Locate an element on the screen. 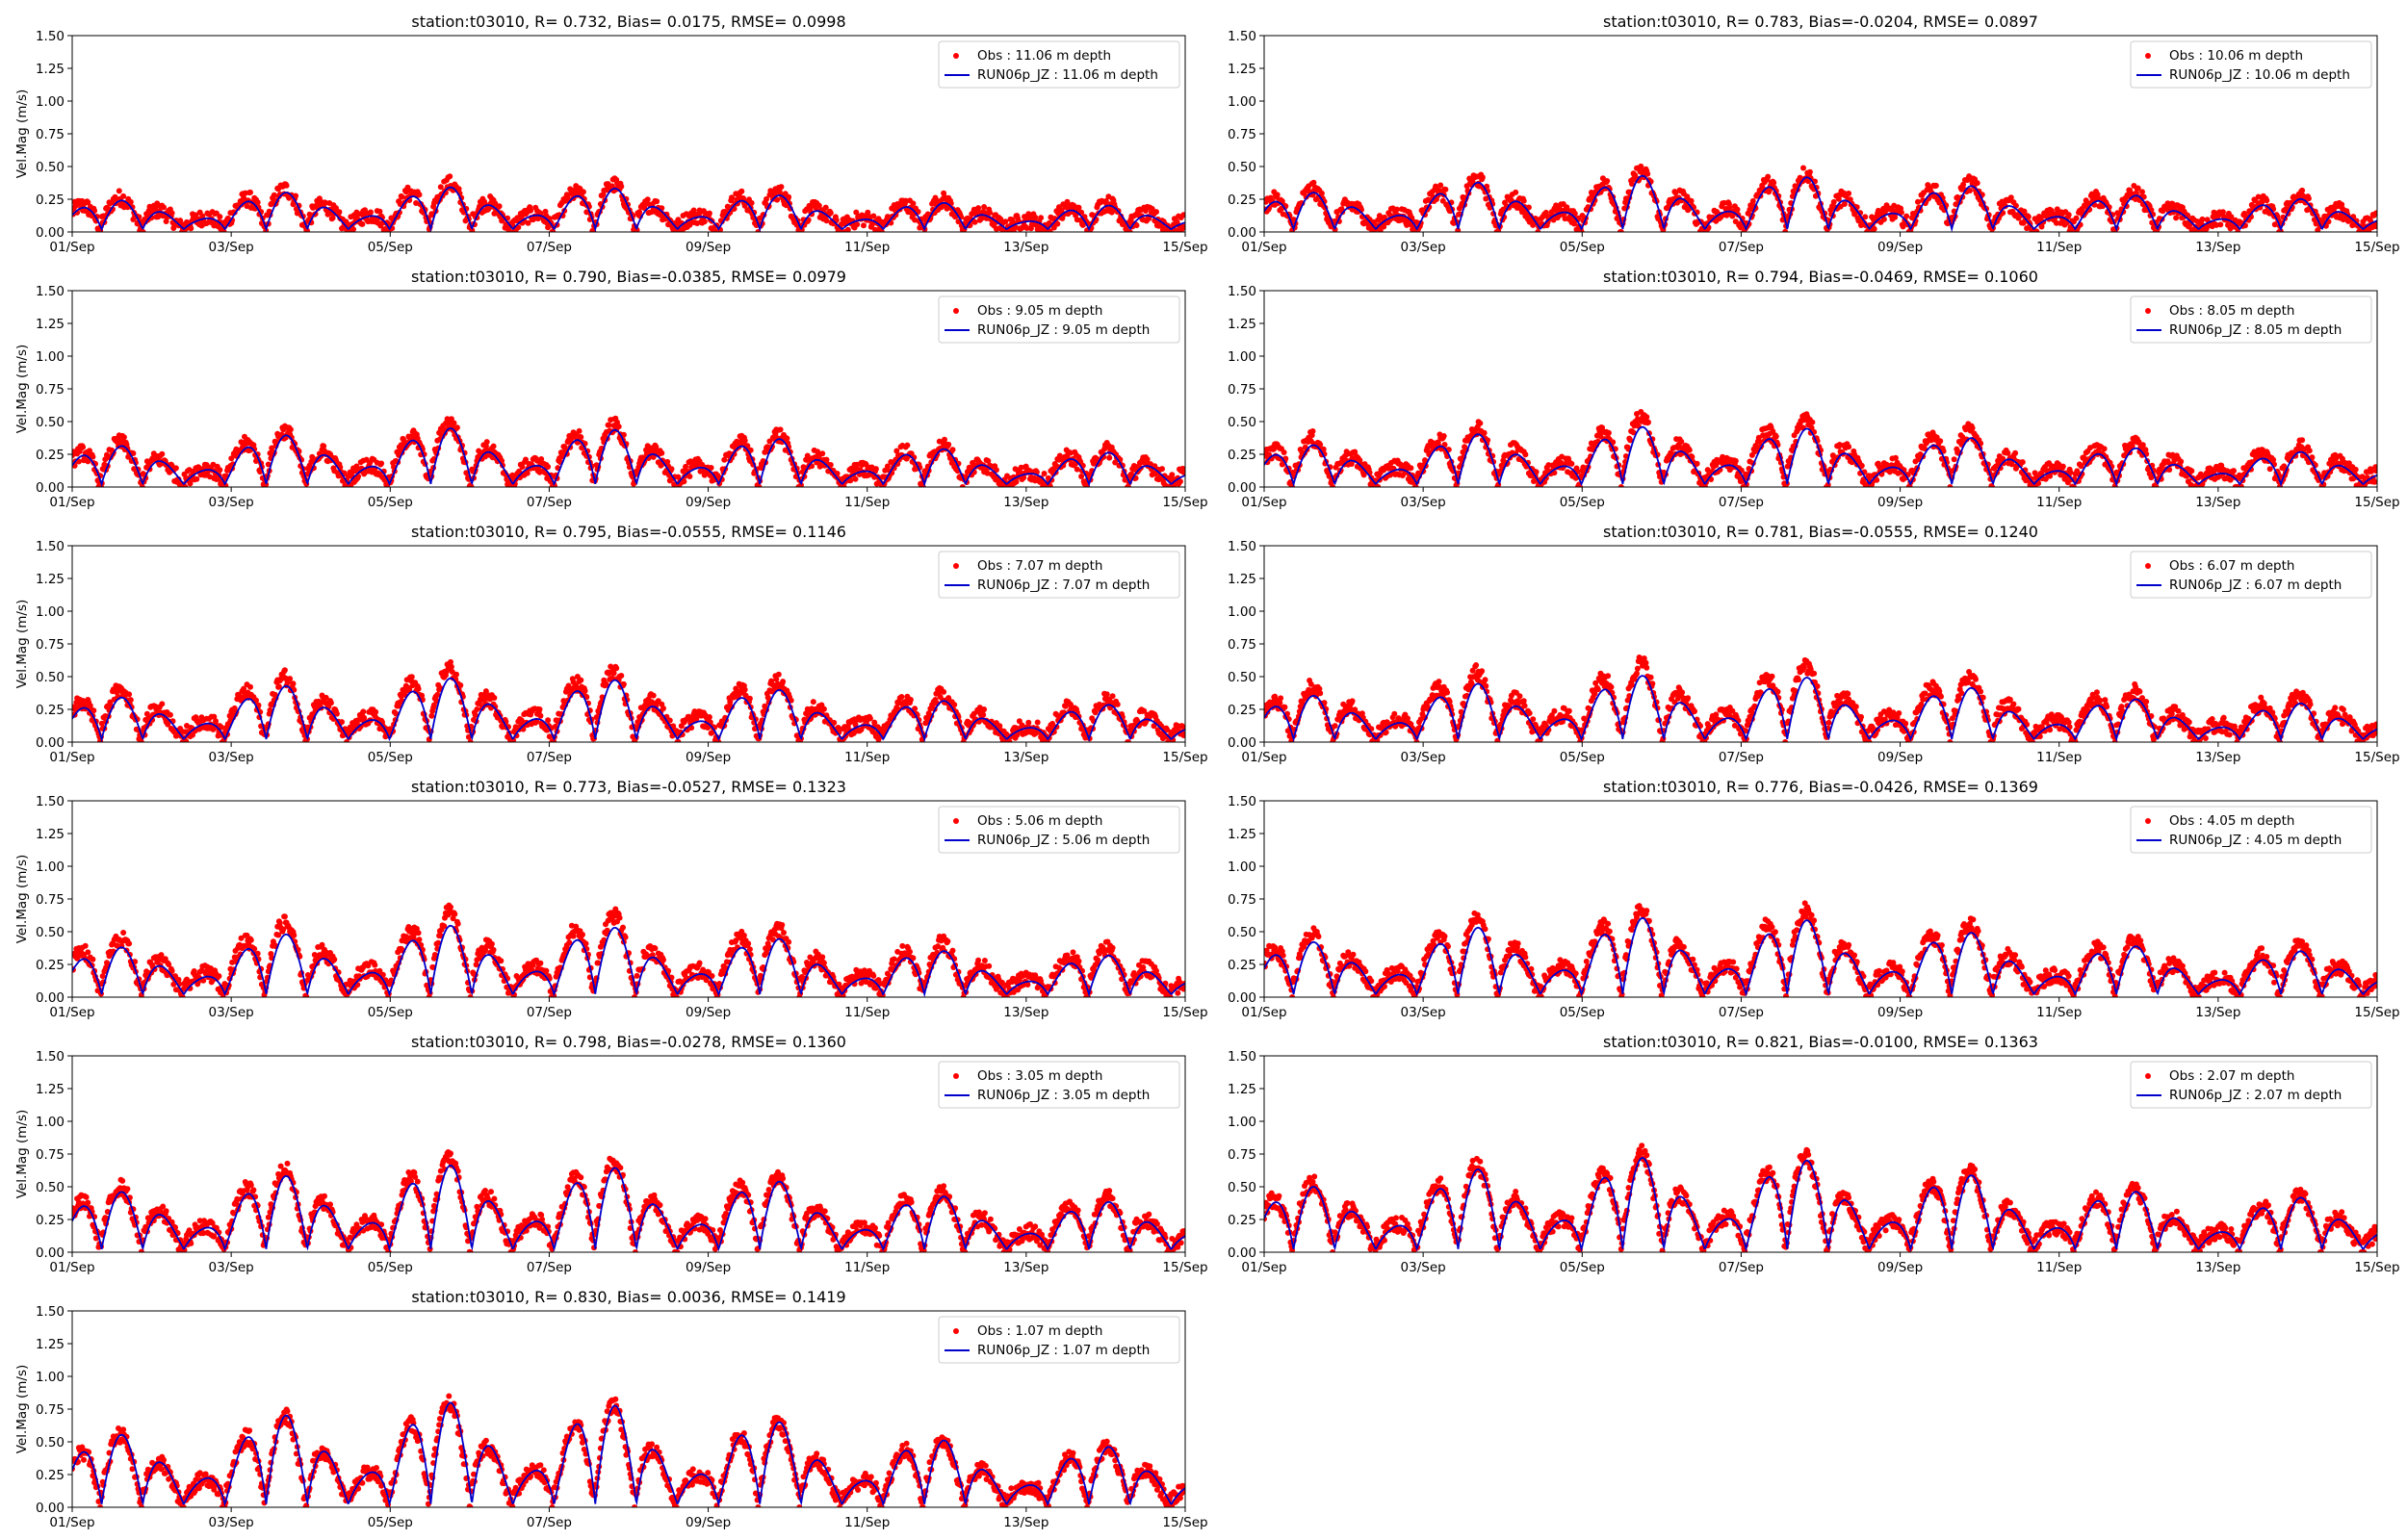  legend-model-label: RUN06p_JZ : 10.06 m depth is located at coordinates (2259, 75).